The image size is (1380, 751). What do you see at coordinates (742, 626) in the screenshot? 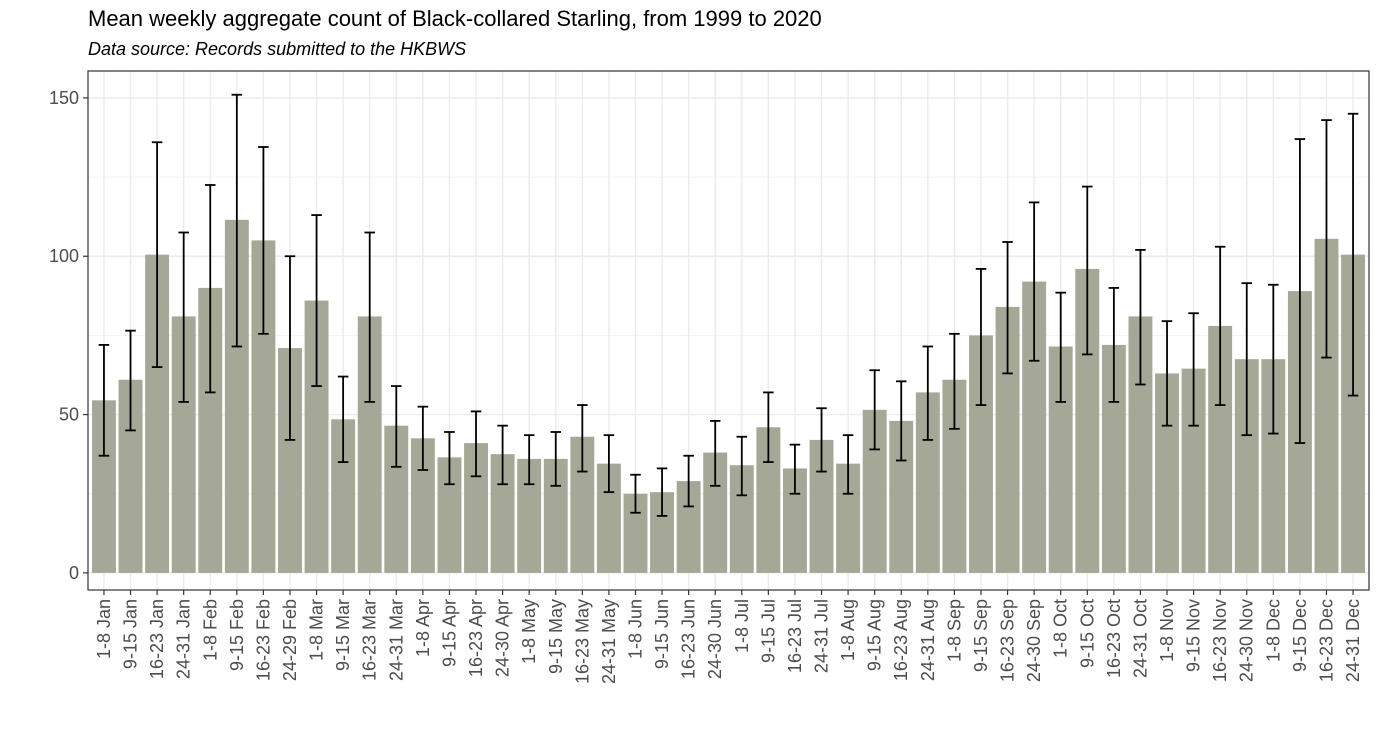
I see `x-tick-label: 1-8 Jul` at bounding box center [742, 626].